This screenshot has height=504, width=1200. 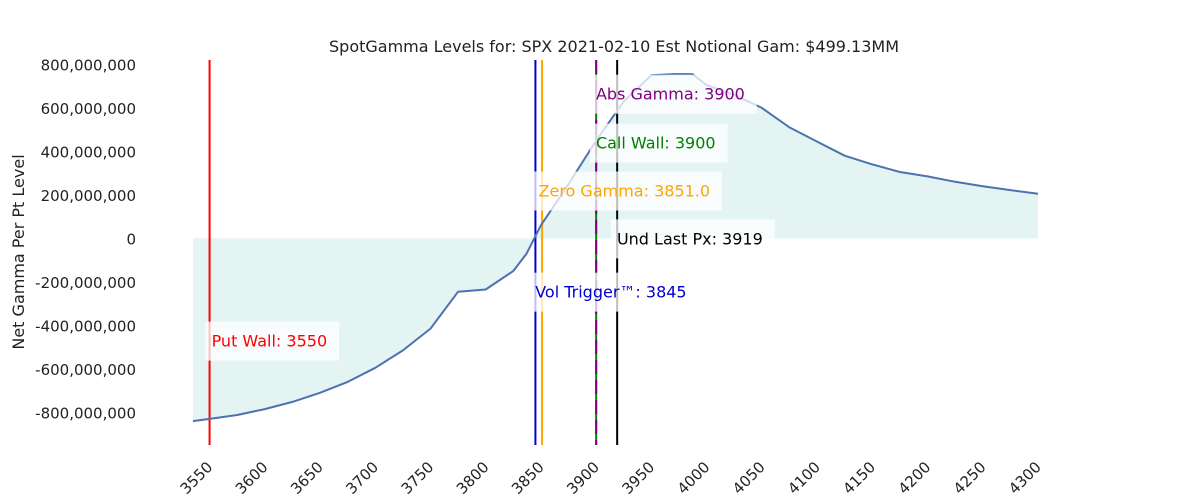 What do you see at coordinates (85, 283) in the screenshot?
I see `y-tick-label: -200,000,000` at bounding box center [85, 283].